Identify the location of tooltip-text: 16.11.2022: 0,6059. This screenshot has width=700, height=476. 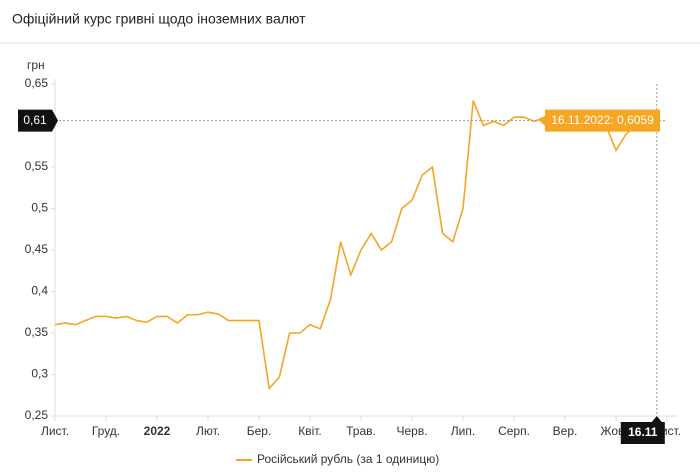
(602, 120).